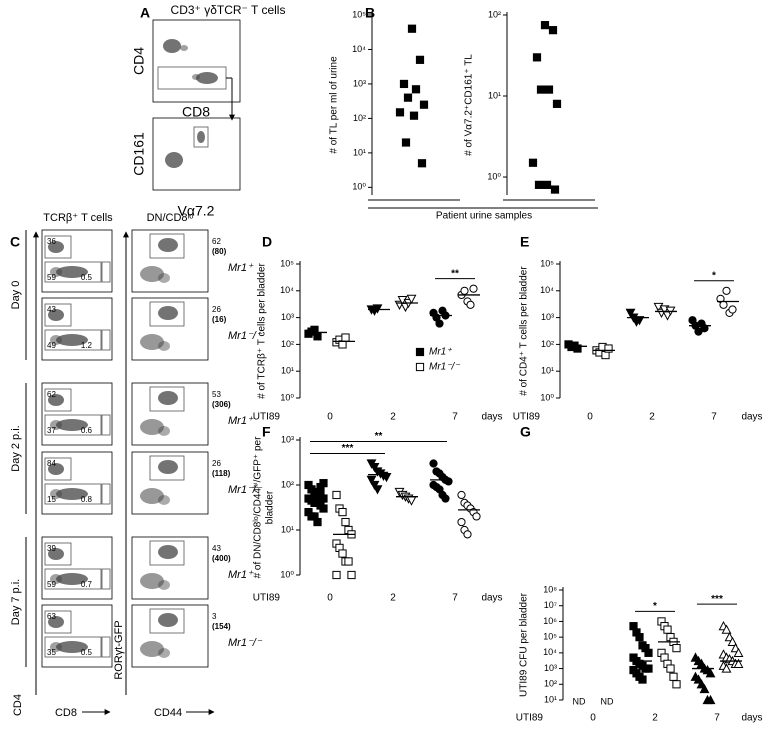 The height and width of the screenshot is (739, 782). Describe the element at coordinates (287, 263) in the screenshot. I see `y-tick-label: 10⁵` at that location.